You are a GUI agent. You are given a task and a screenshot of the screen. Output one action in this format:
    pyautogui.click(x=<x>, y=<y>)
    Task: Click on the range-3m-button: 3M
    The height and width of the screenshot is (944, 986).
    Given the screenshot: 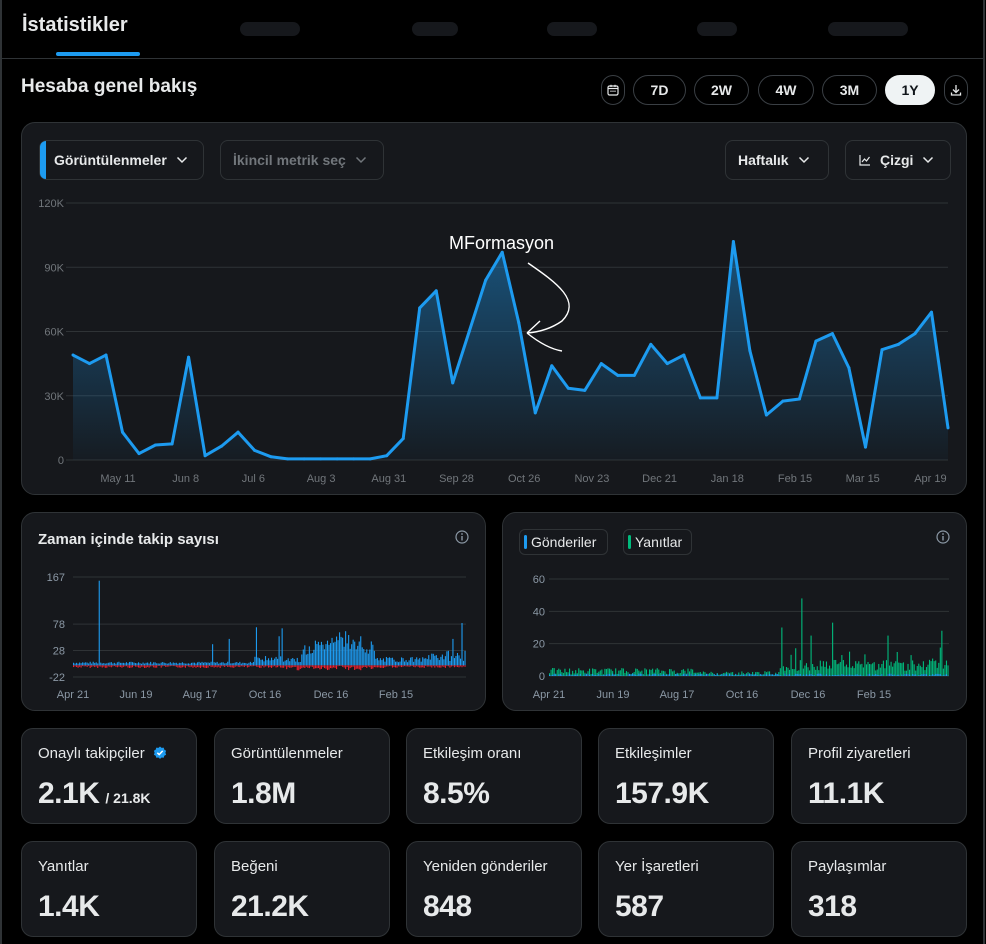 What is the action you would take?
    pyautogui.click(x=849, y=90)
    